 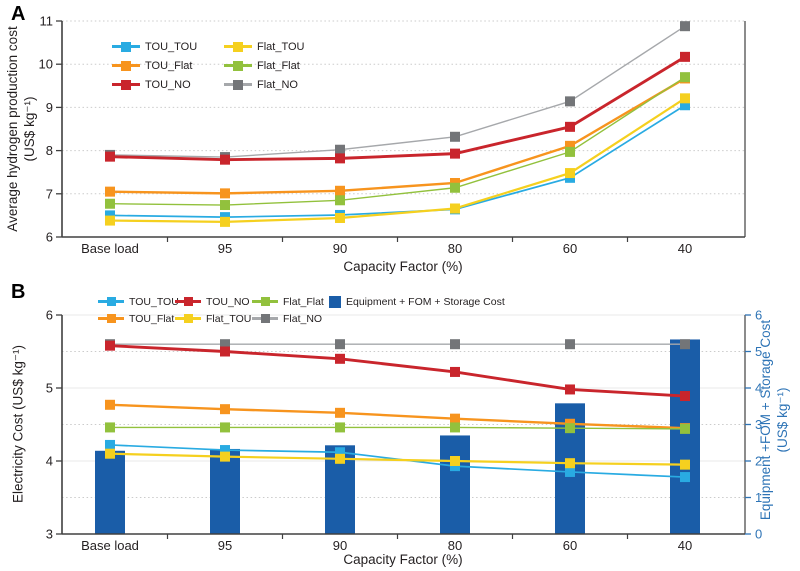 What do you see at coordinates (18, 424) in the screenshot?
I see `panel-b-left-y-axis-title: Electricity Cost (US$ kg⁻¹)` at bounding box center [18, 424].